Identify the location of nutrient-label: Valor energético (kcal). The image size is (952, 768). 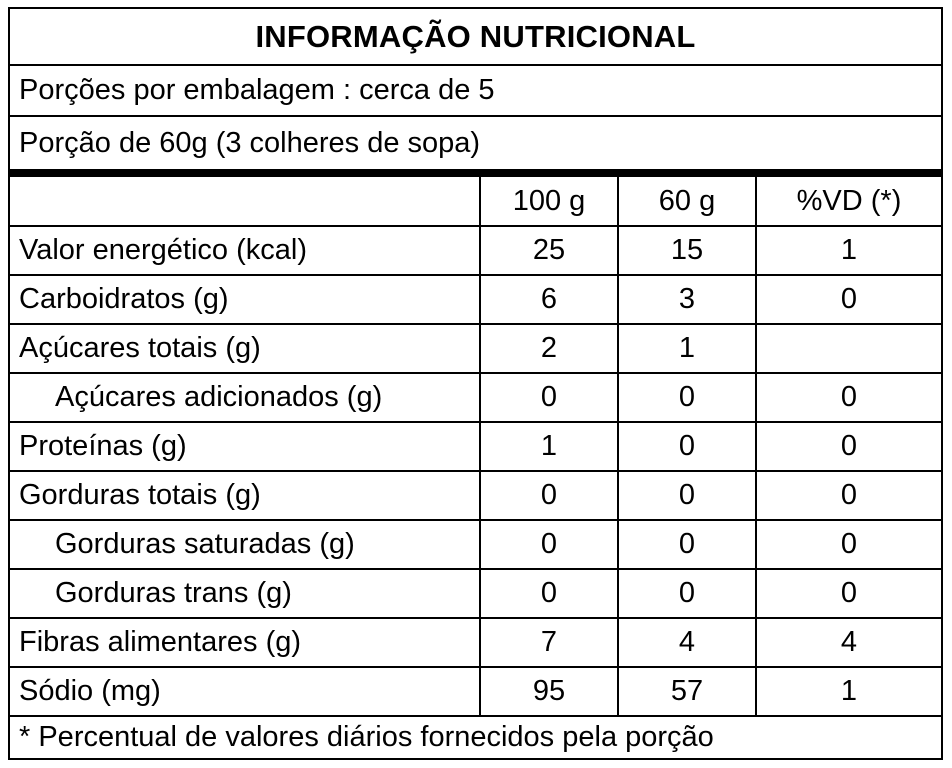
(245, 250).